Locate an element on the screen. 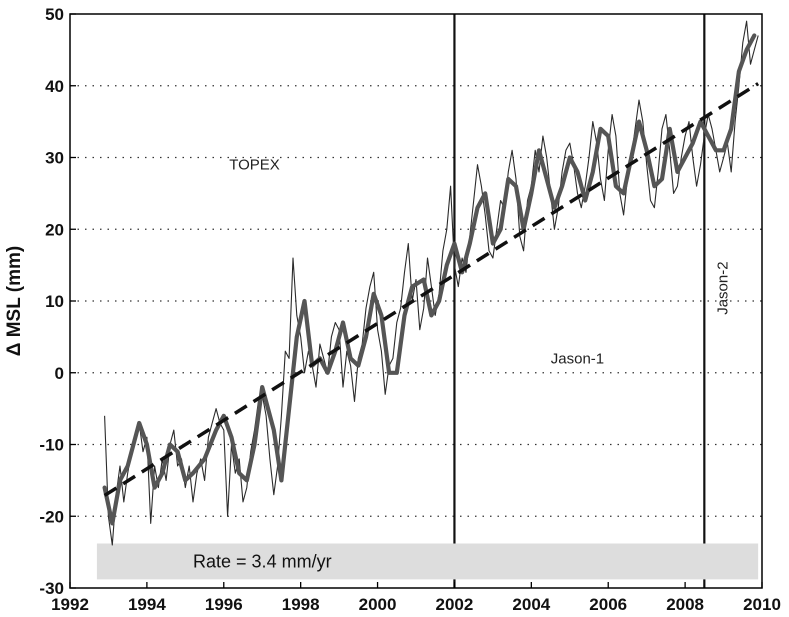  mission-label-jason-1: Jason-1 is located at coordinates (577, 358).